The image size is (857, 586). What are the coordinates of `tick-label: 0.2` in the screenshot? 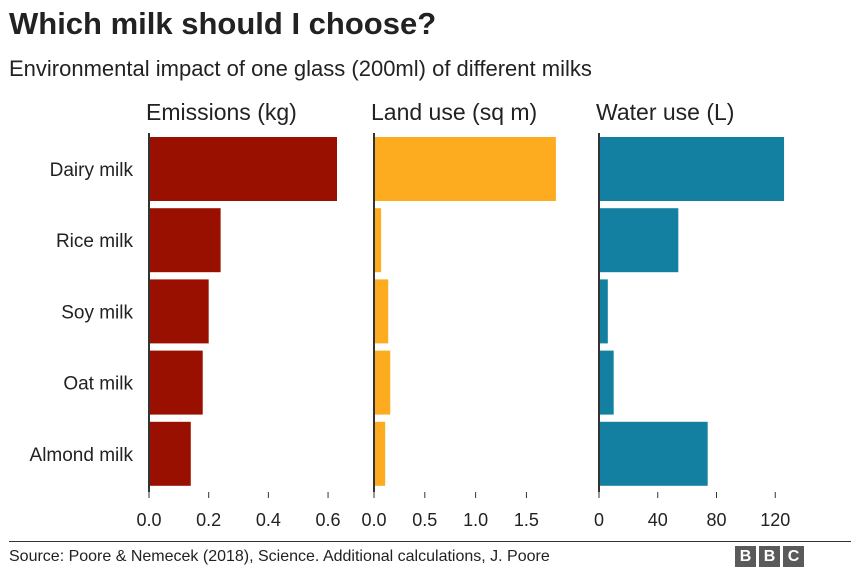 It's located at (208, 520).